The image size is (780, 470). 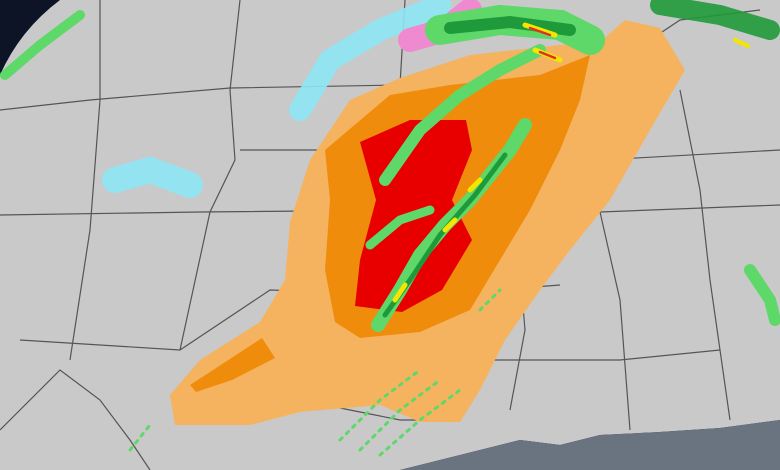 What do you see at coordinates (462, 115) in the screenshot?
I see `radar-line-north` at bounding box center [462, 115].